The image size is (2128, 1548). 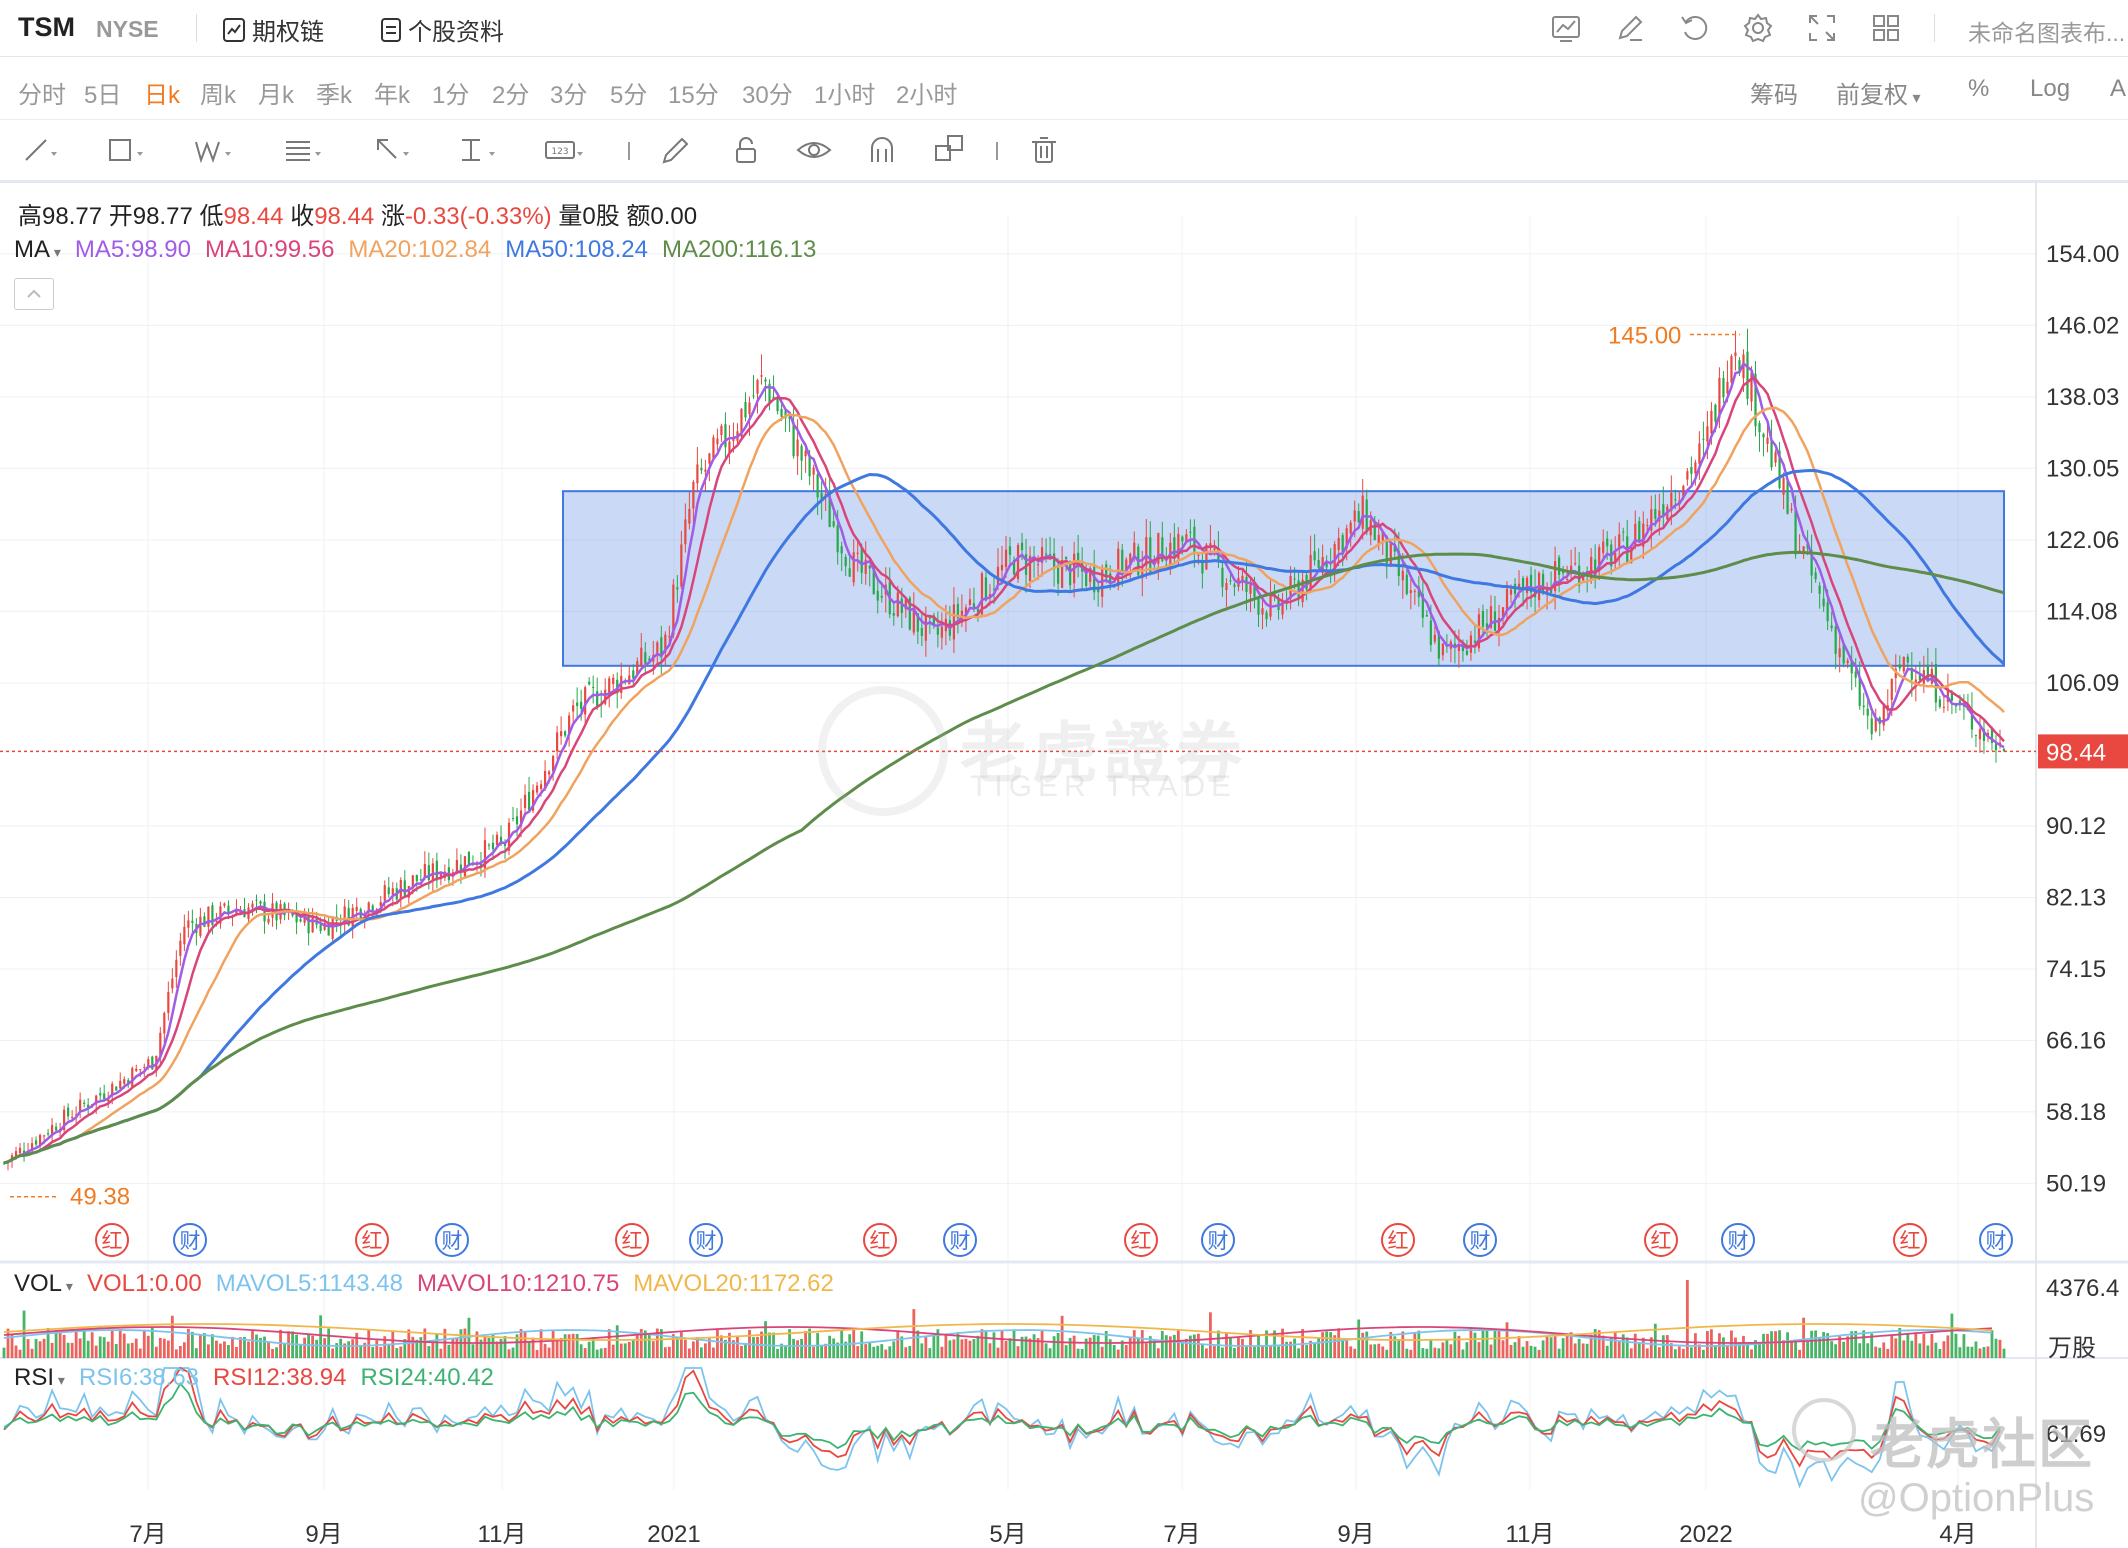 What do you see at coordinates (34, 294) in the screenshot?
I see `collapse-button` at bounding box center [34, 294].